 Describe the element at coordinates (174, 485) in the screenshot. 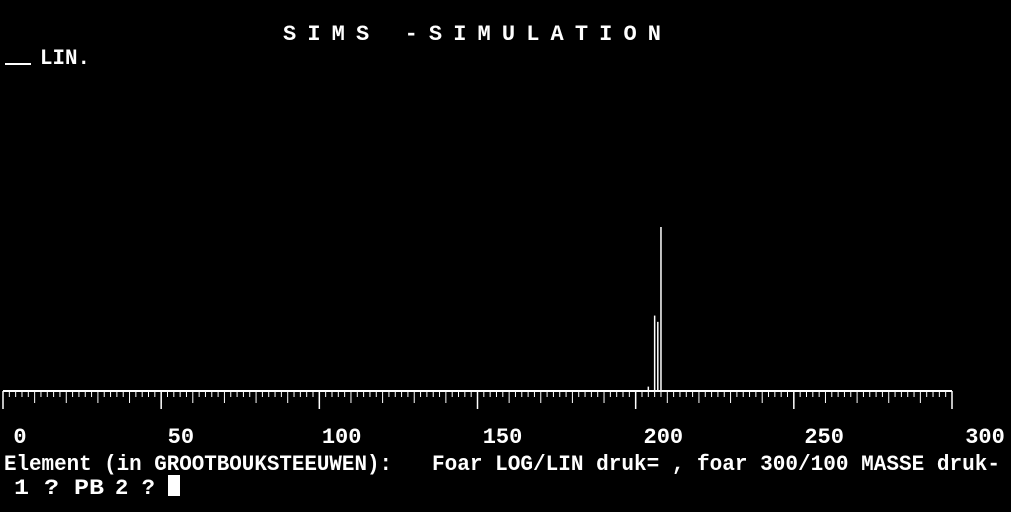

I see `text-cursor` at that location.